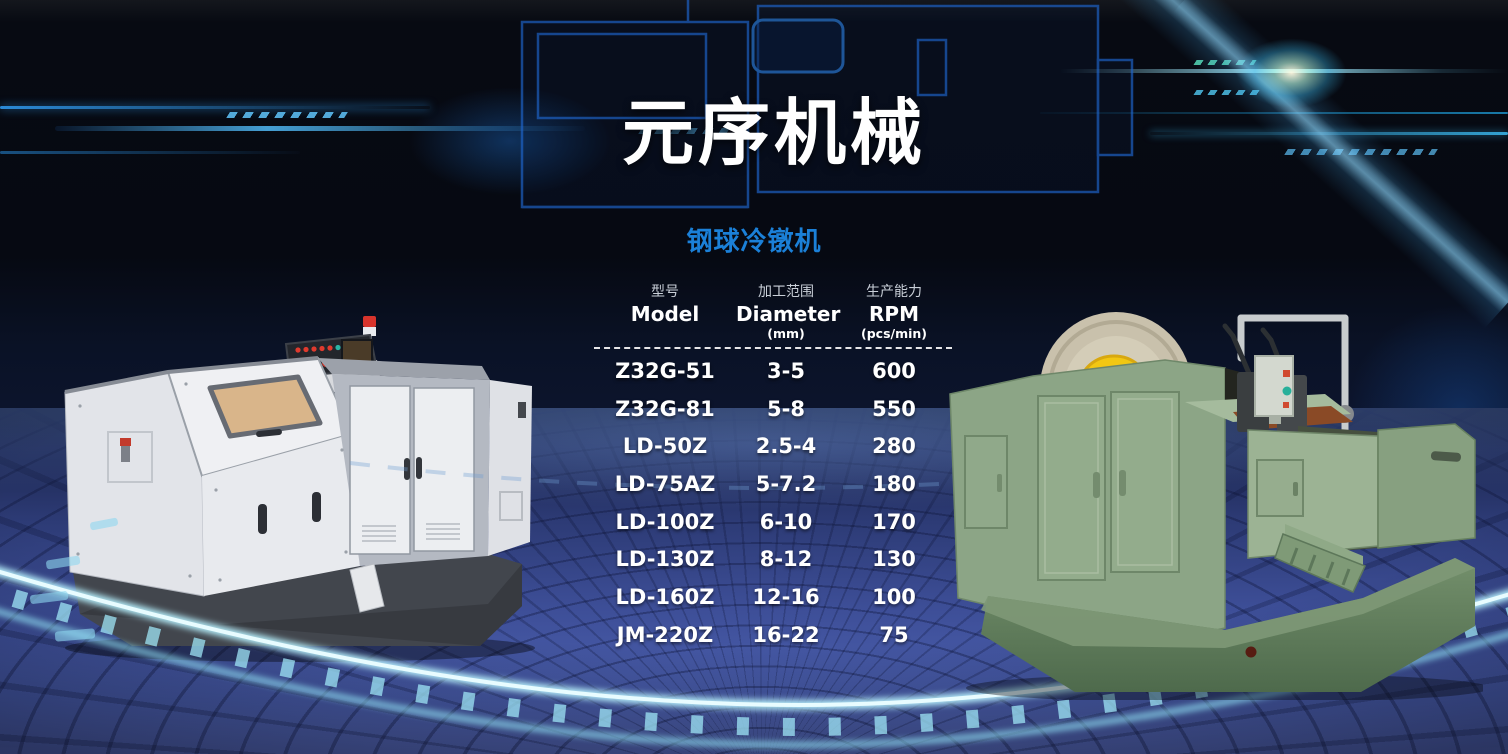 The width and height of the screenshot is (1508, 754). I want to click on column-header: 生产能力 RPM (pcs/min), so click(894, 312).